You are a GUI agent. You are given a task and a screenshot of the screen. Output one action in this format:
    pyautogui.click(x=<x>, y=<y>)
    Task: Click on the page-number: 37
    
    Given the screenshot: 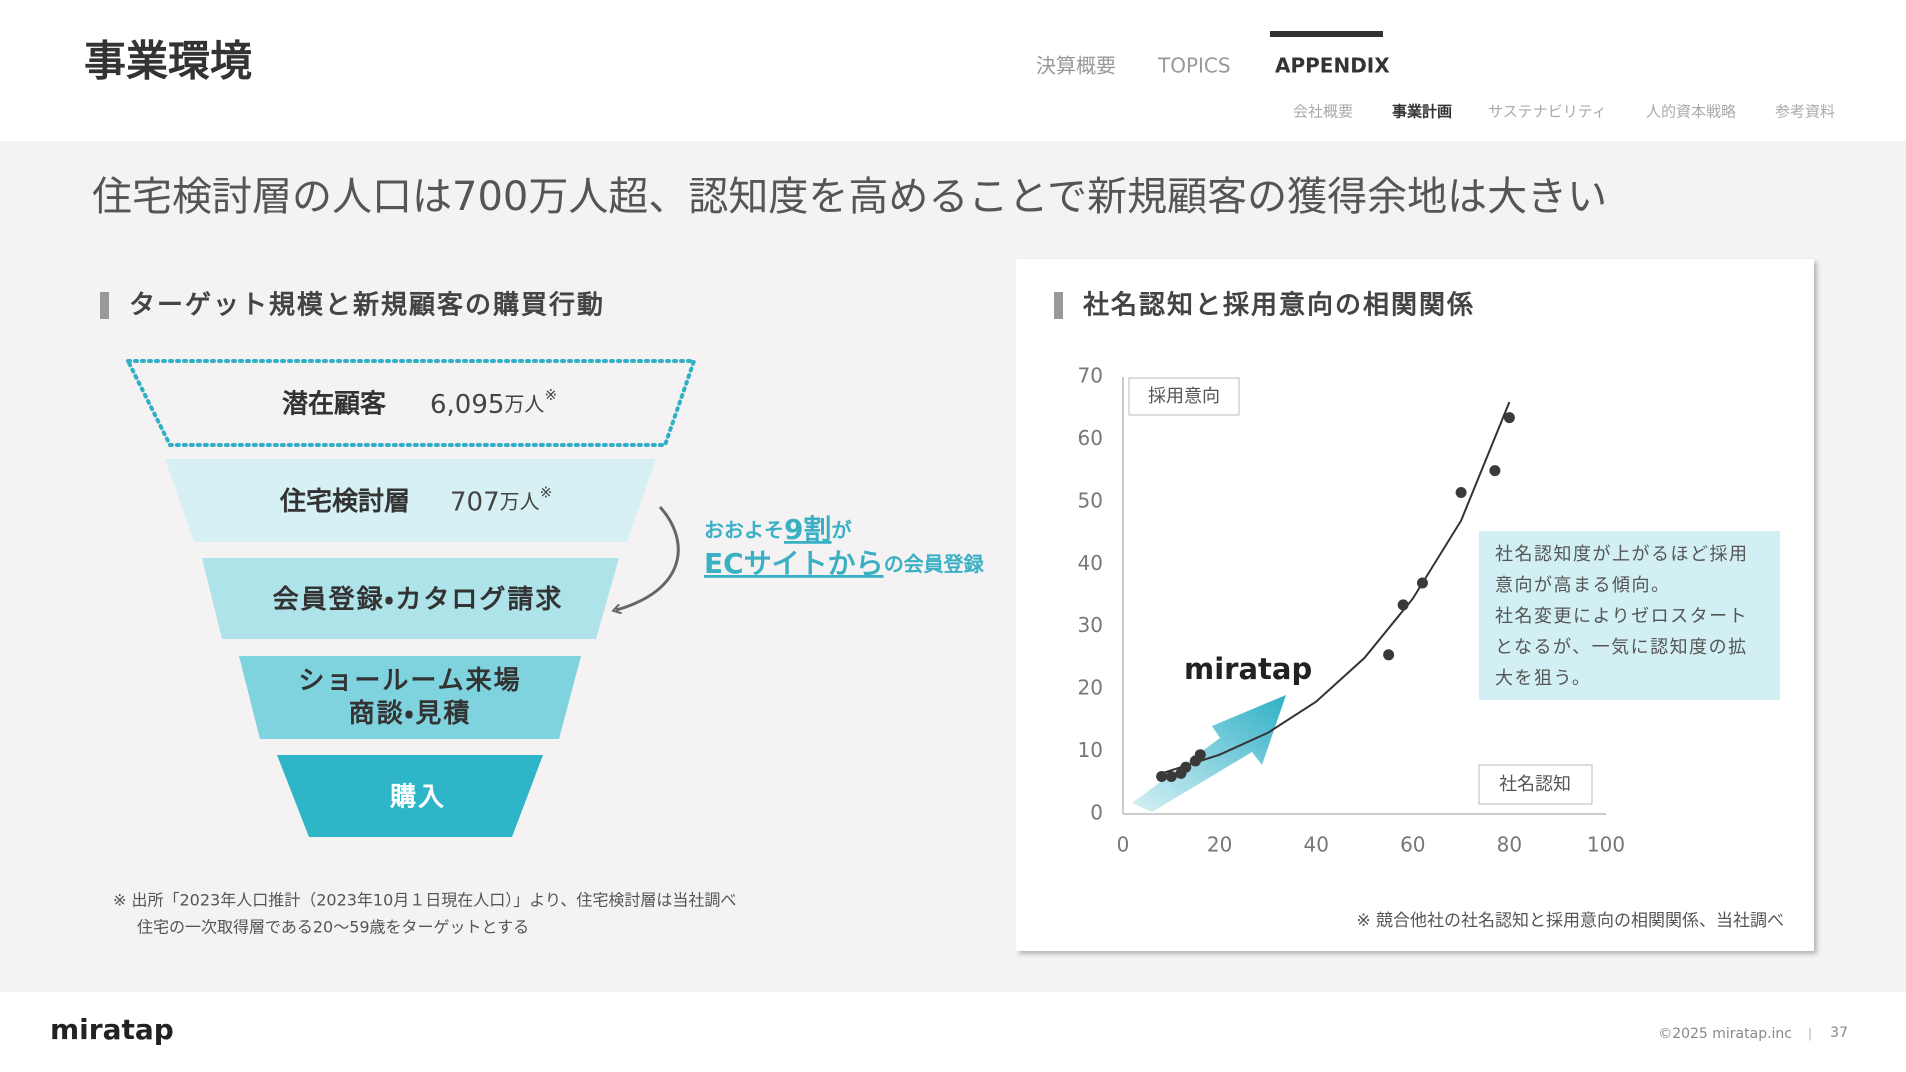 What is the action you would take?
    pyautogui.click(x=1839, y=1033)
    